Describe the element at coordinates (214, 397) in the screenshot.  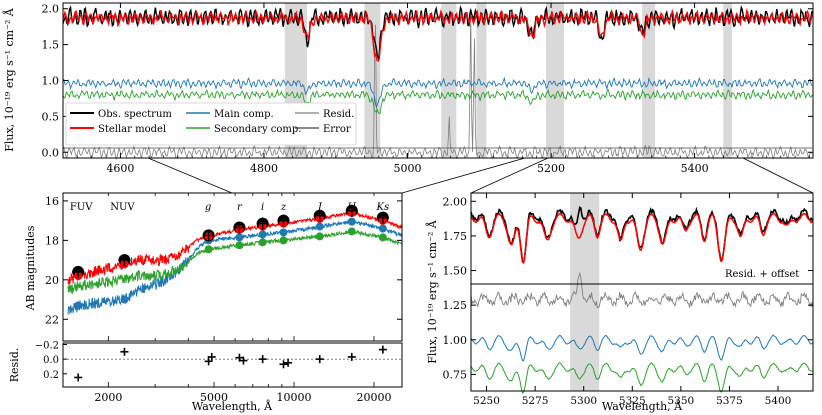
I see `sed-x-tick-label: 5000` at that location.